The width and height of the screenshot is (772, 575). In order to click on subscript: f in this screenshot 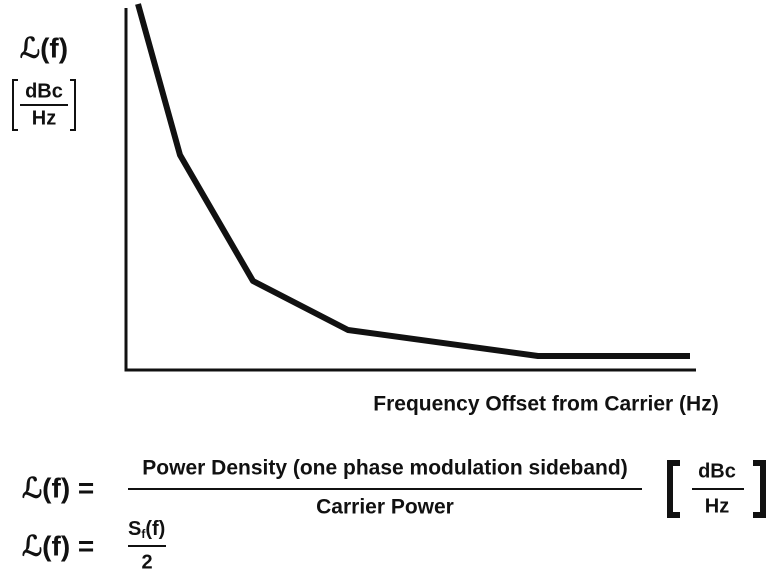, I will do `click(143, 534)`.